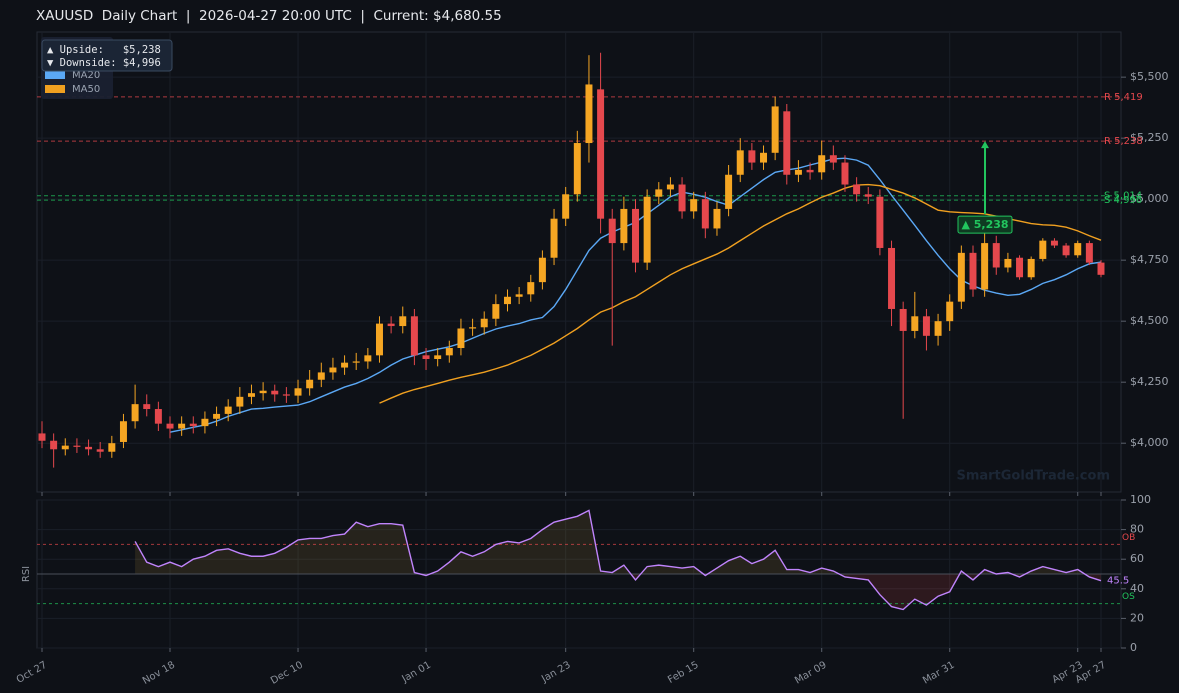 This screenshot has width=1179, height=693. What do you see at coordinates (86, 75) in the screenshot?
I see `legend-label: MA20` at bounding box center [86, 75].